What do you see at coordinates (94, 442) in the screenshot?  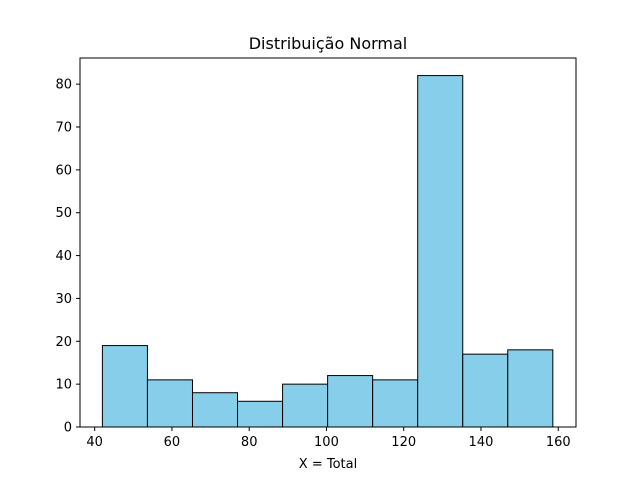 I see `x-tick-label: 40` at bounding box center [94, 442].